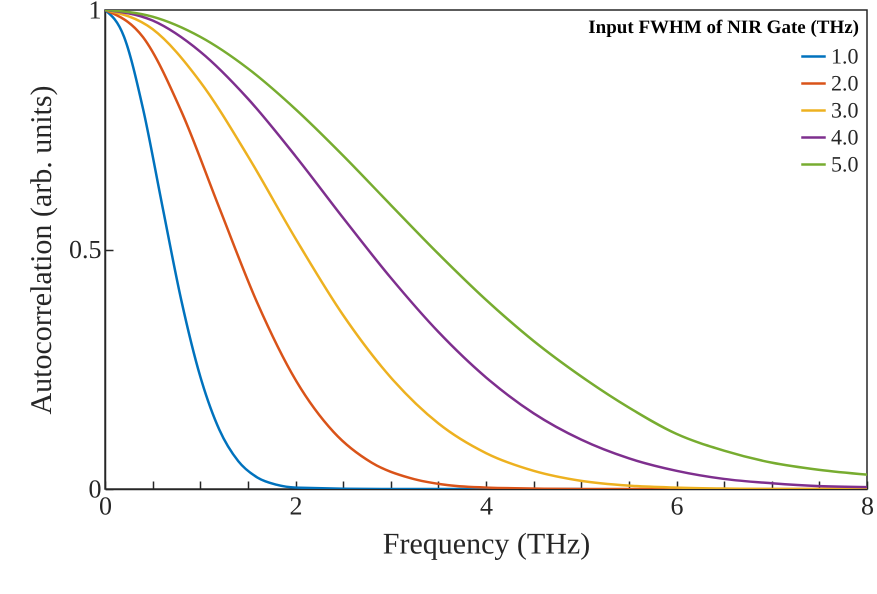  I want to click on x-tick-label: 4, so click(486, 506).